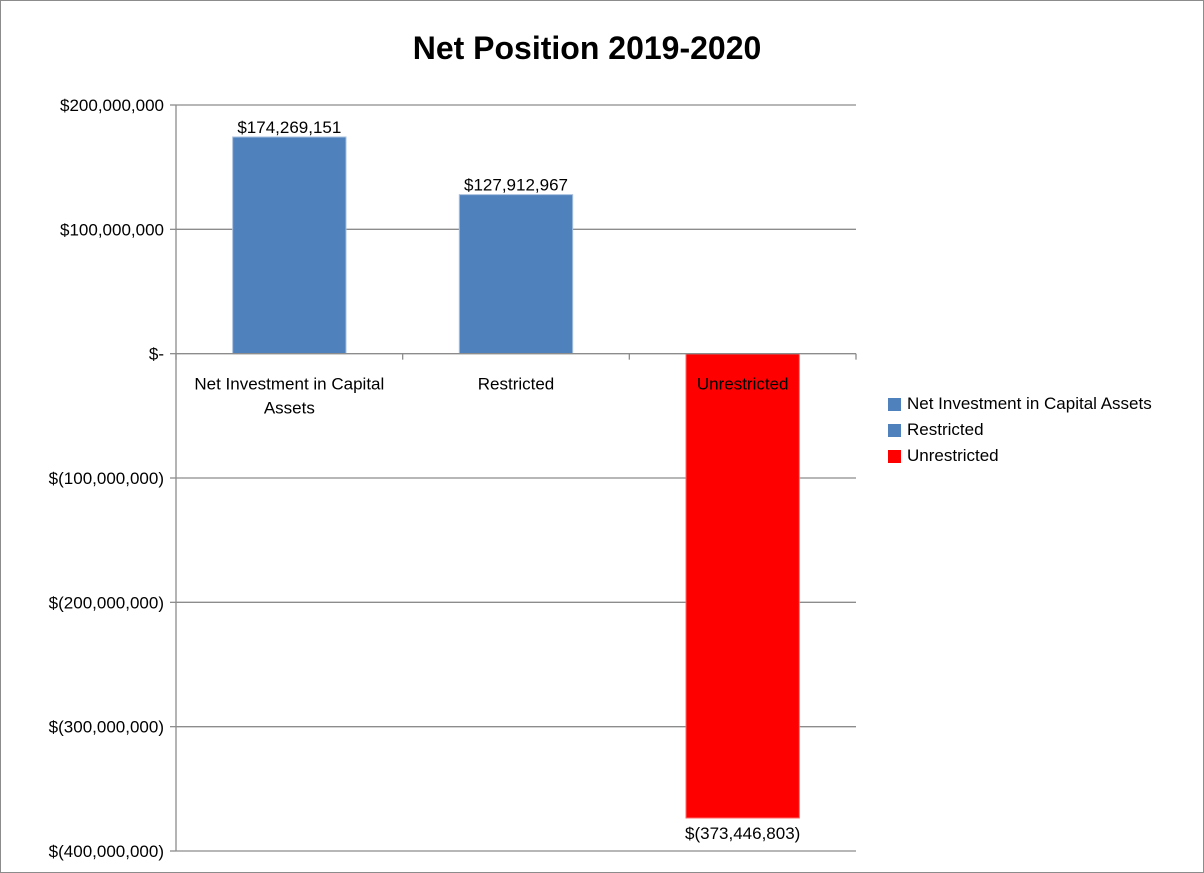 The image size is (1204, 873). What do you see at coordinates (106, 851) in the screenshot?
I see `y-tick-label: $(400,000,000)` at bounding box center [106, 851].